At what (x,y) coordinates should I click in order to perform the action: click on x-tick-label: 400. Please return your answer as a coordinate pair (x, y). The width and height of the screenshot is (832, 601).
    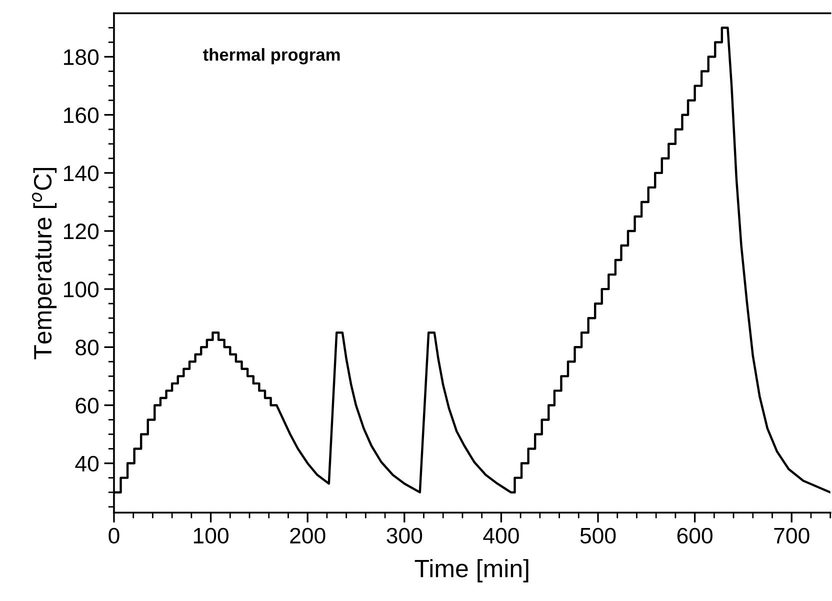
    Looking at the image, I should click on (501, 536).